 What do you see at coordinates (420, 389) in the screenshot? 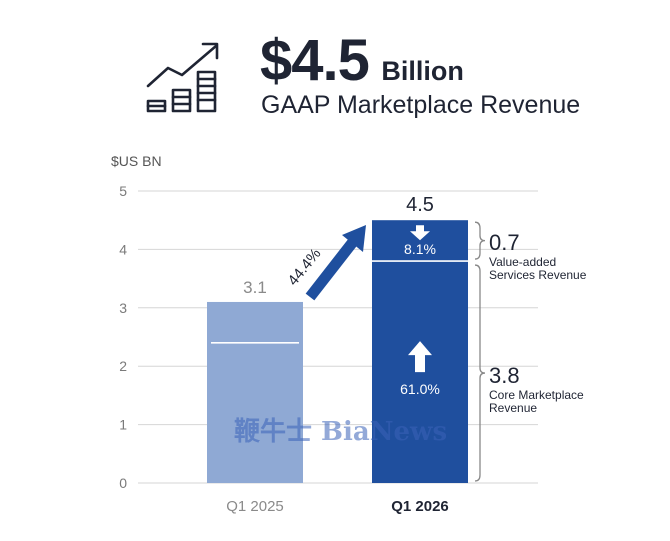
I see `core-growth-label: 61.0%` at bounding box center [420, 389].